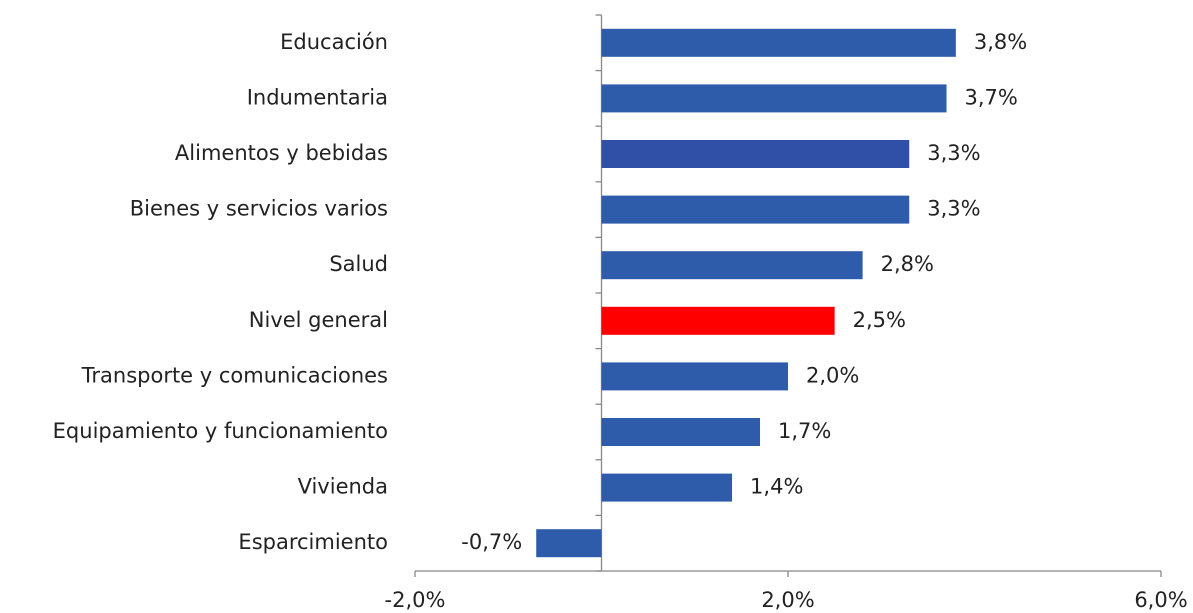 The height and width of the screenshot is (613, 1193). I want to click on data-label: 3,8%, so click(1000, 42).